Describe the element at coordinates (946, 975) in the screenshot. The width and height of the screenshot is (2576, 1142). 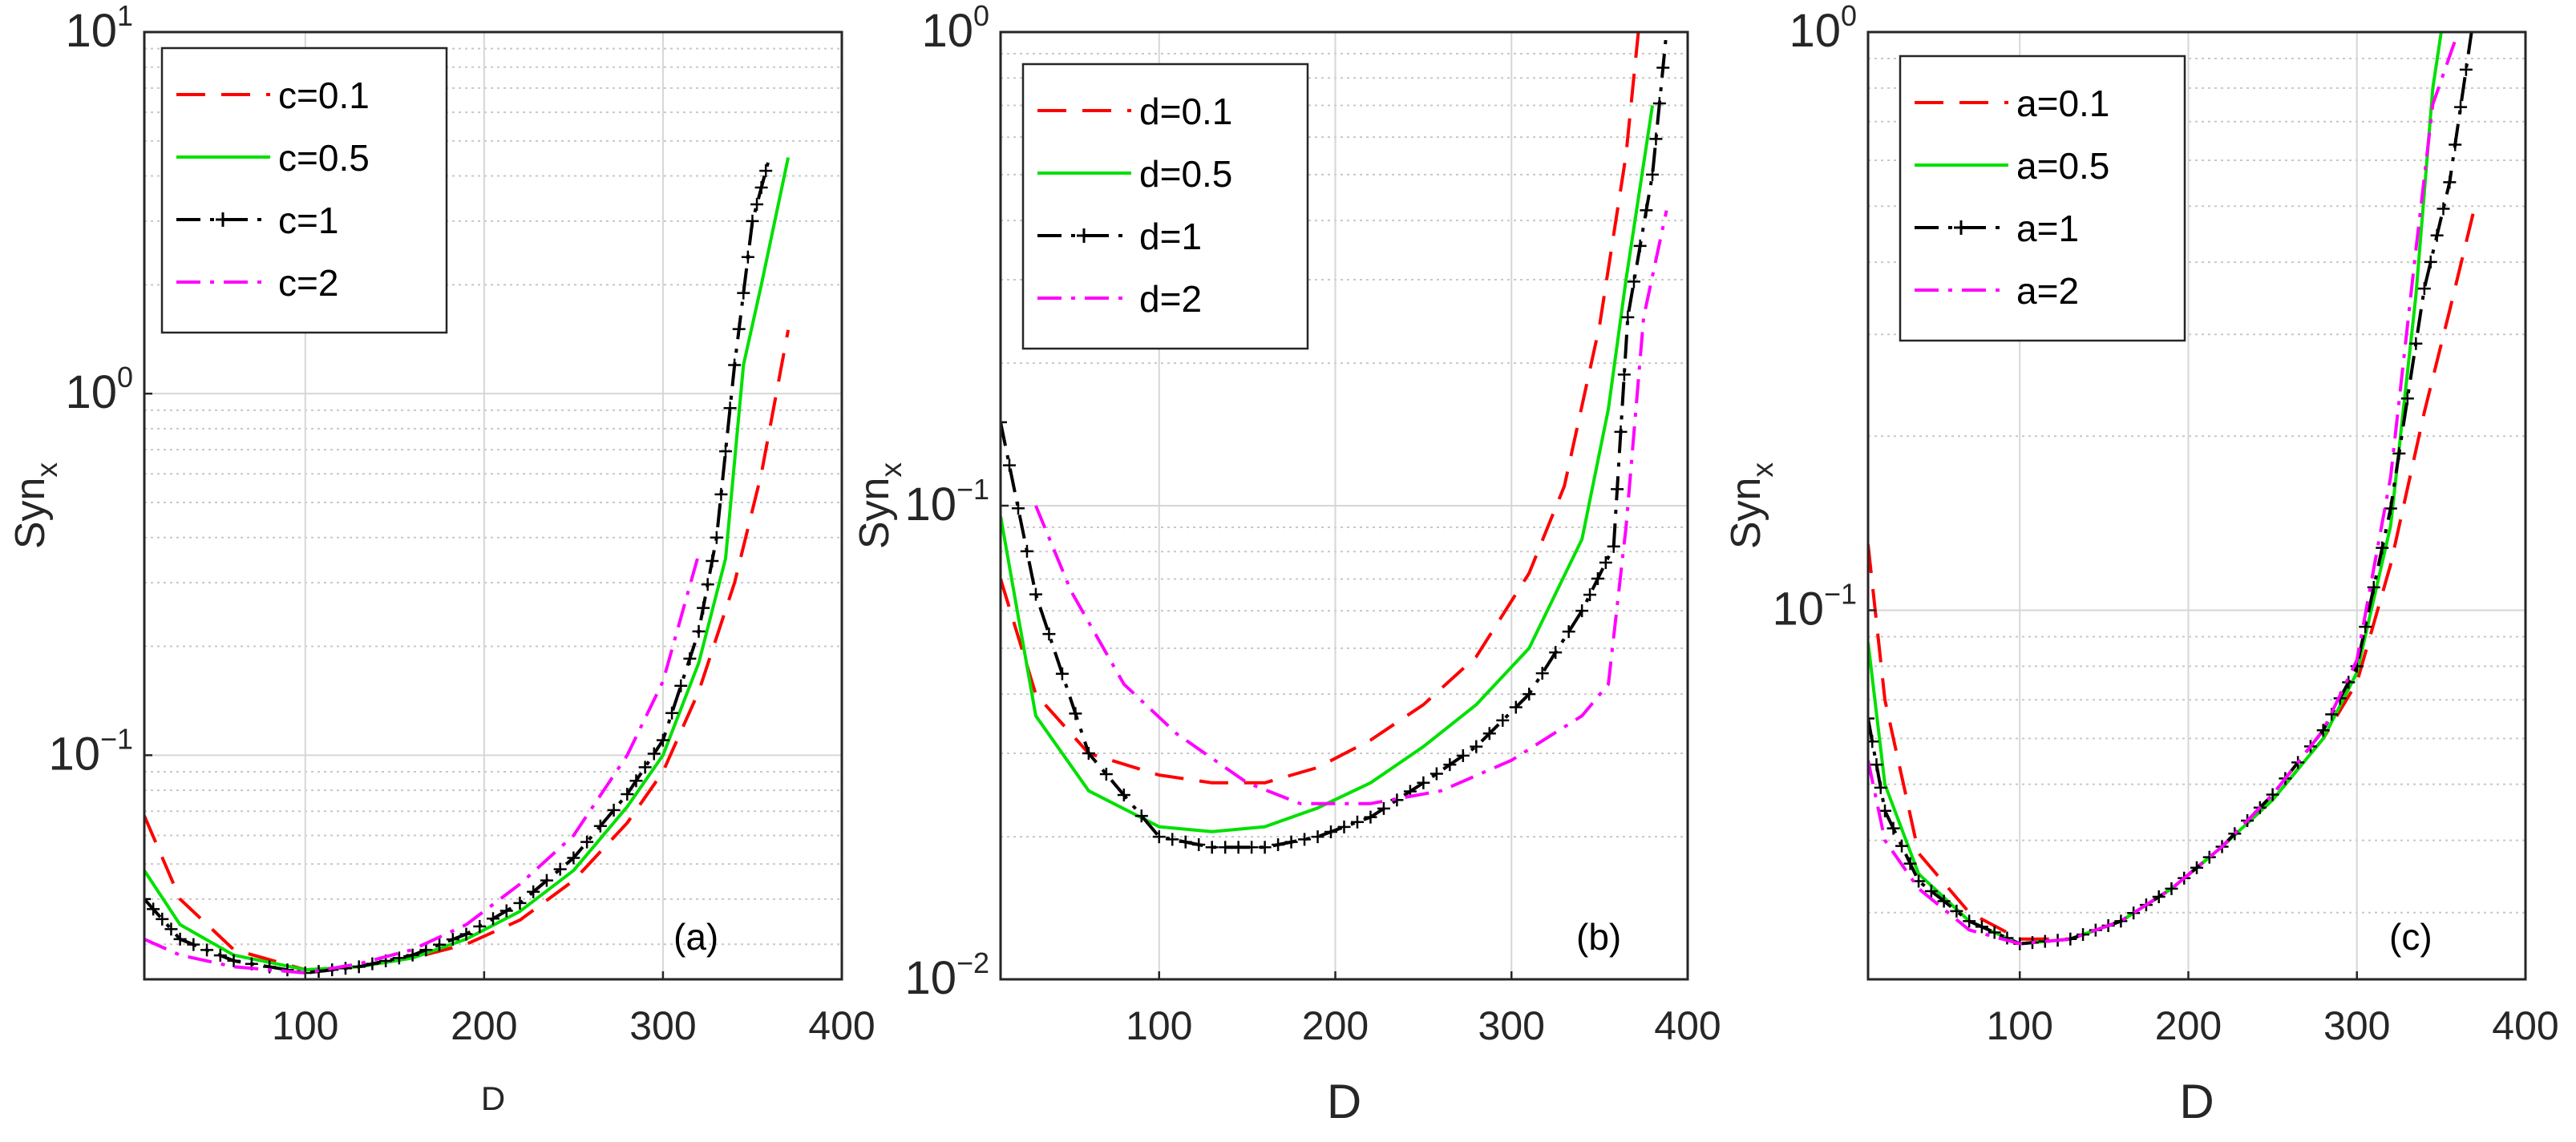
I see `y-tick-label: 10⁻²` at that location.